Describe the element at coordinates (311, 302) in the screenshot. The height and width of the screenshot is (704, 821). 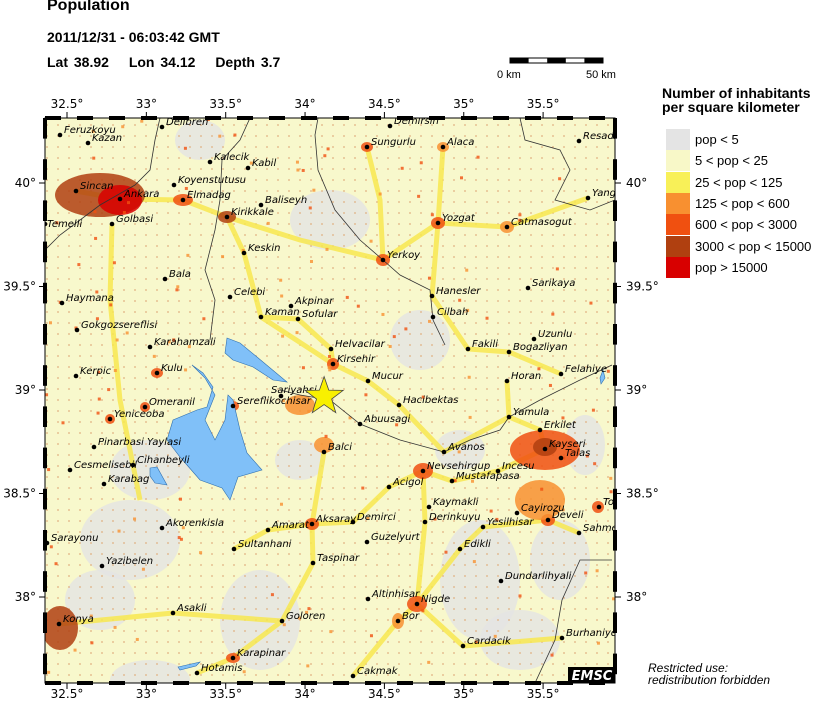
I see `city-akpinar: Akpinar` at that location.